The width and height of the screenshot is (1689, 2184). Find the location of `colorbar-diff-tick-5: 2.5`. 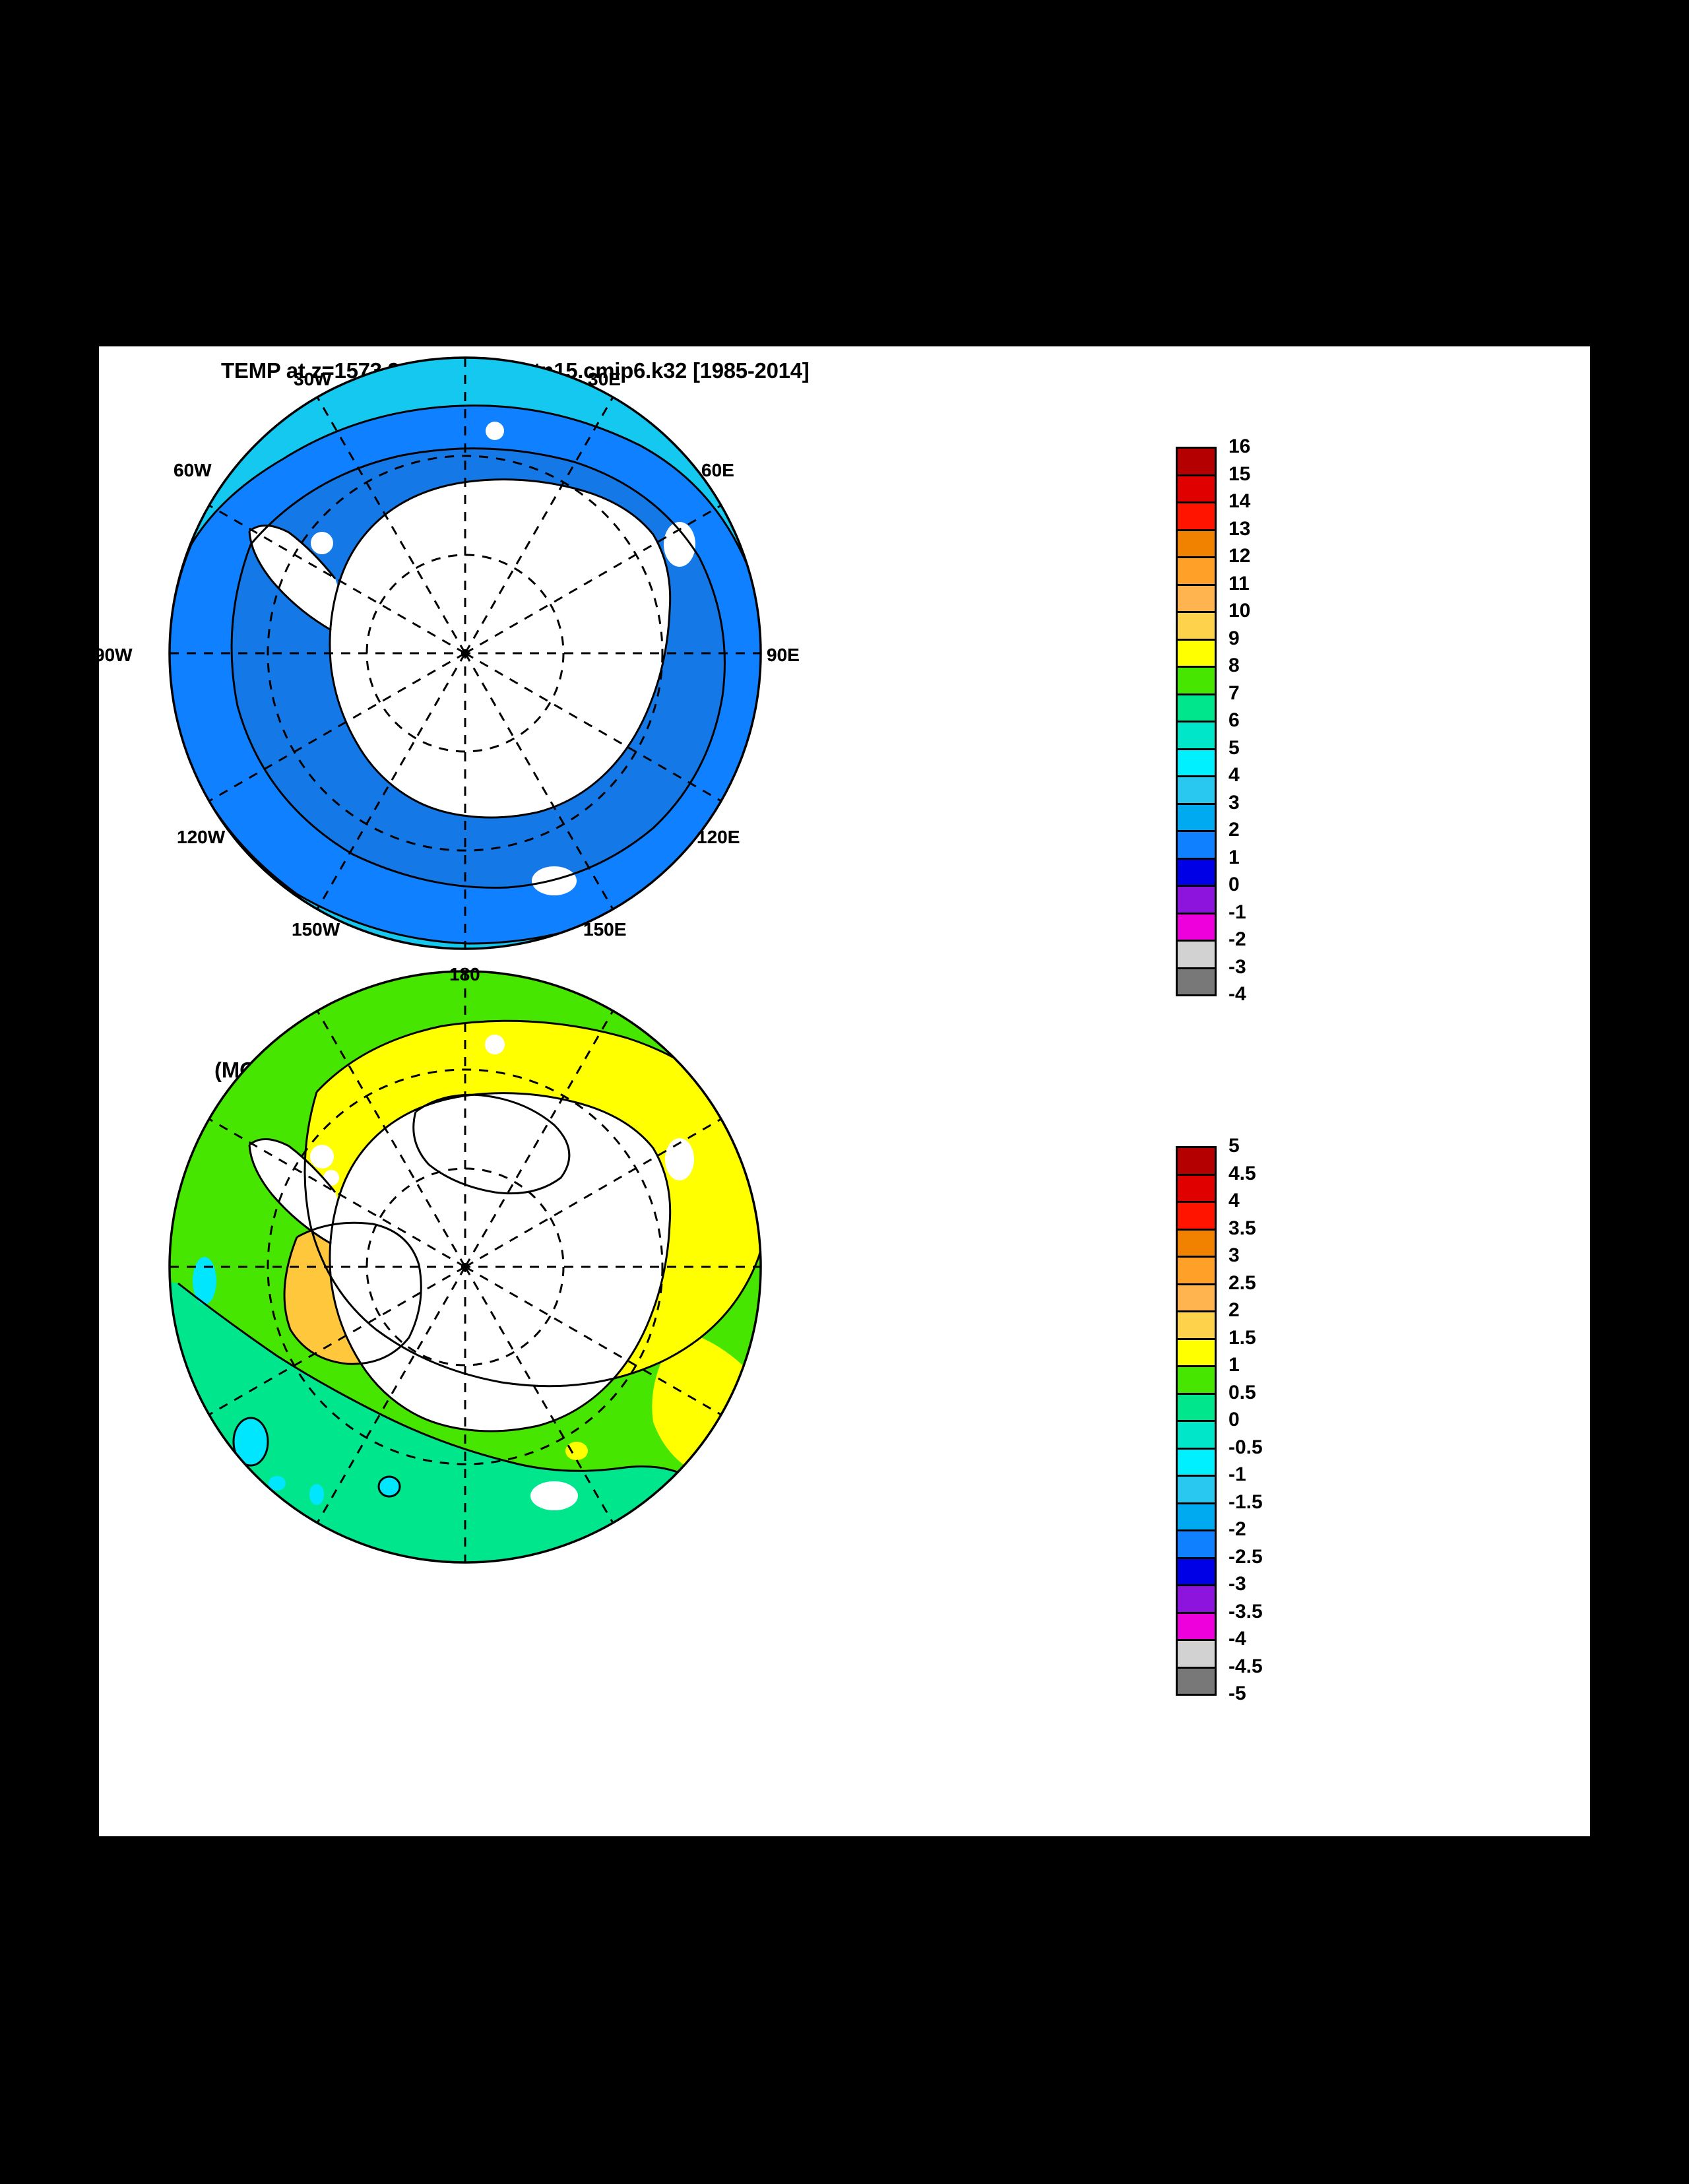

colorbar-diff-tick-5: 2.5 is located at coordinates (1242, 1282).